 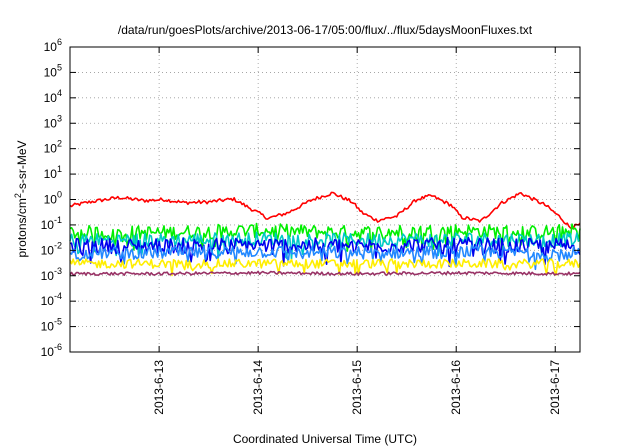 I want to click on y-tick-label: 10⁵, so click(x=53, y=70).